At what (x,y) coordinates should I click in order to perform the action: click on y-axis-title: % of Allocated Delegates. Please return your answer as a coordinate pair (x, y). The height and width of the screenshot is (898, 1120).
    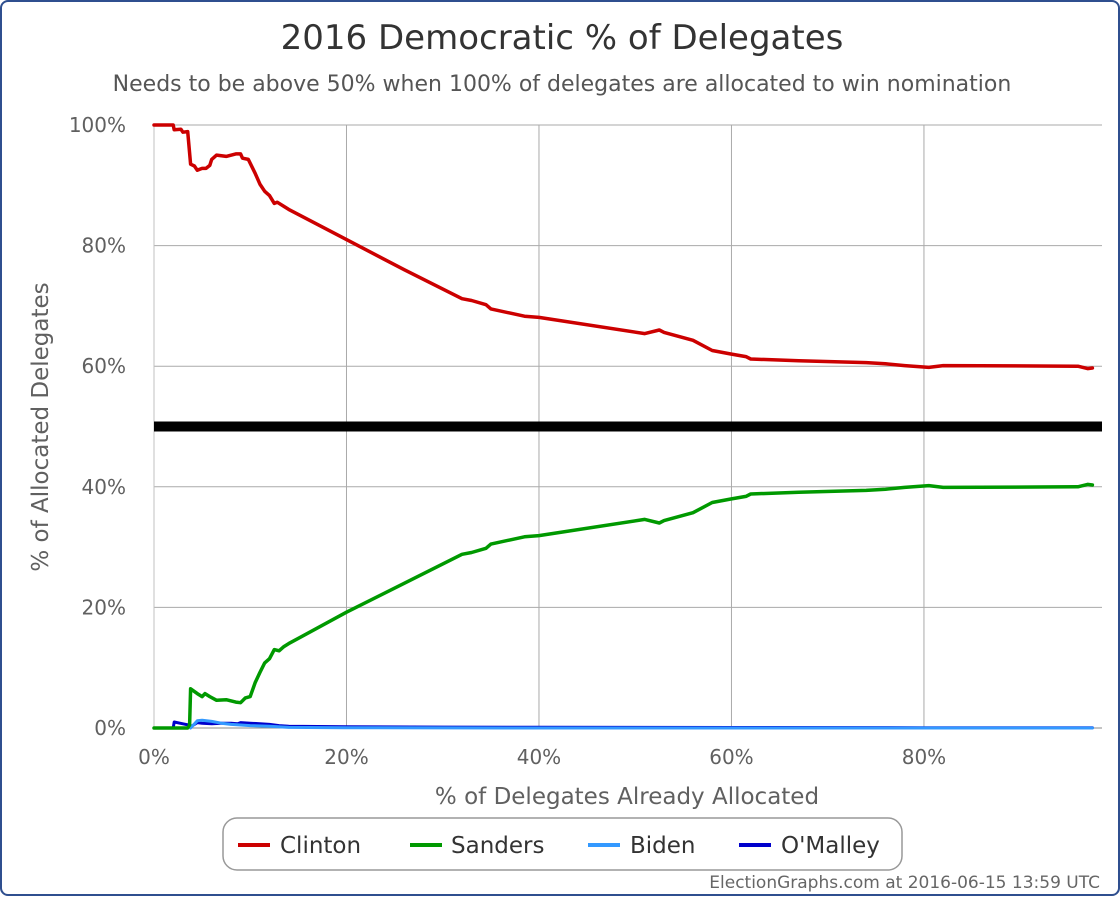
    Looking at the image, I should click on (41, 426).